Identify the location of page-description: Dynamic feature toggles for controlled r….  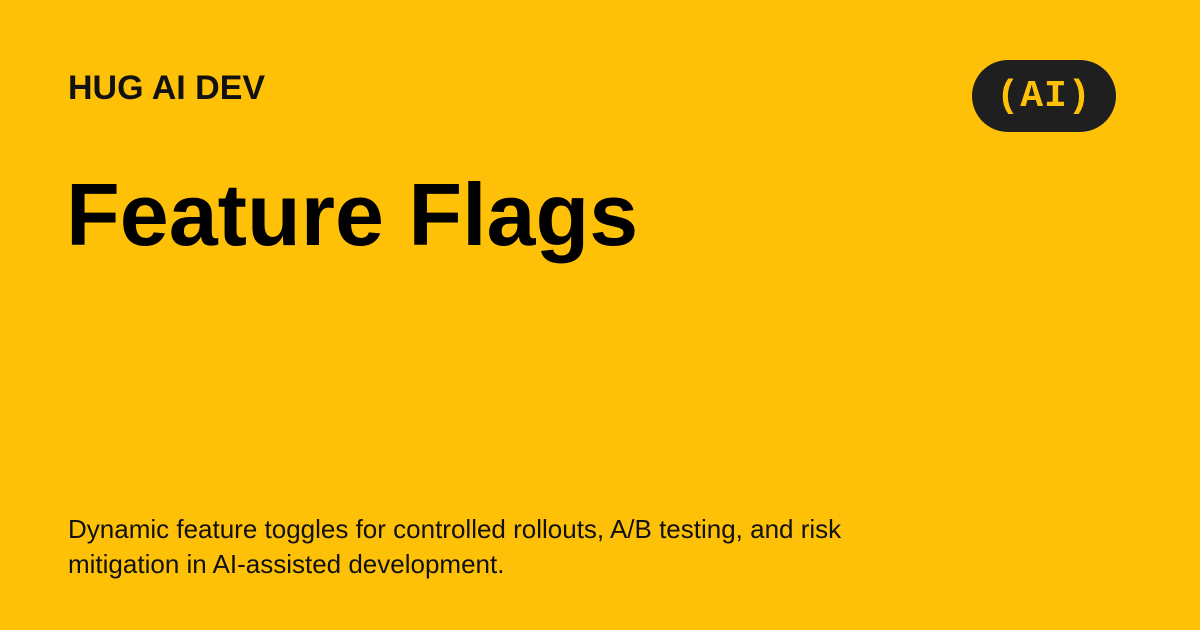
(455, 546).